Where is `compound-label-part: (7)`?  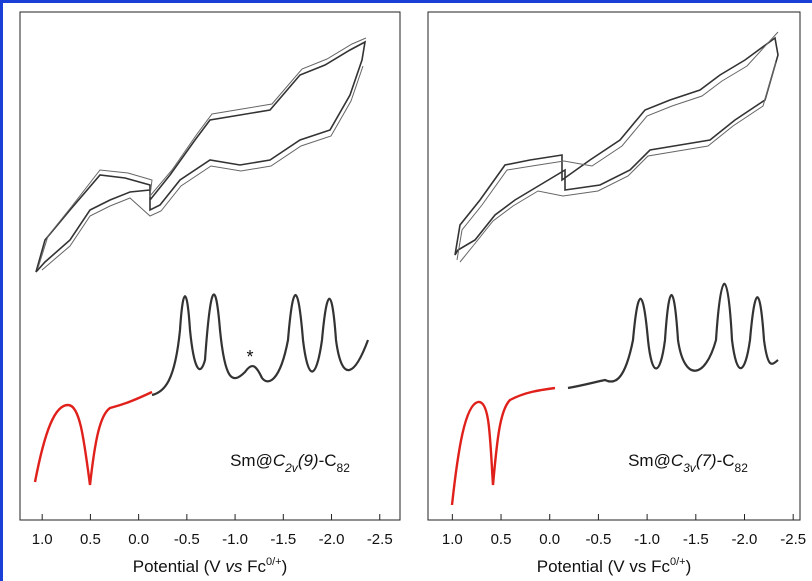 compound-label-part: (7) is located at coordinates (706, 460).